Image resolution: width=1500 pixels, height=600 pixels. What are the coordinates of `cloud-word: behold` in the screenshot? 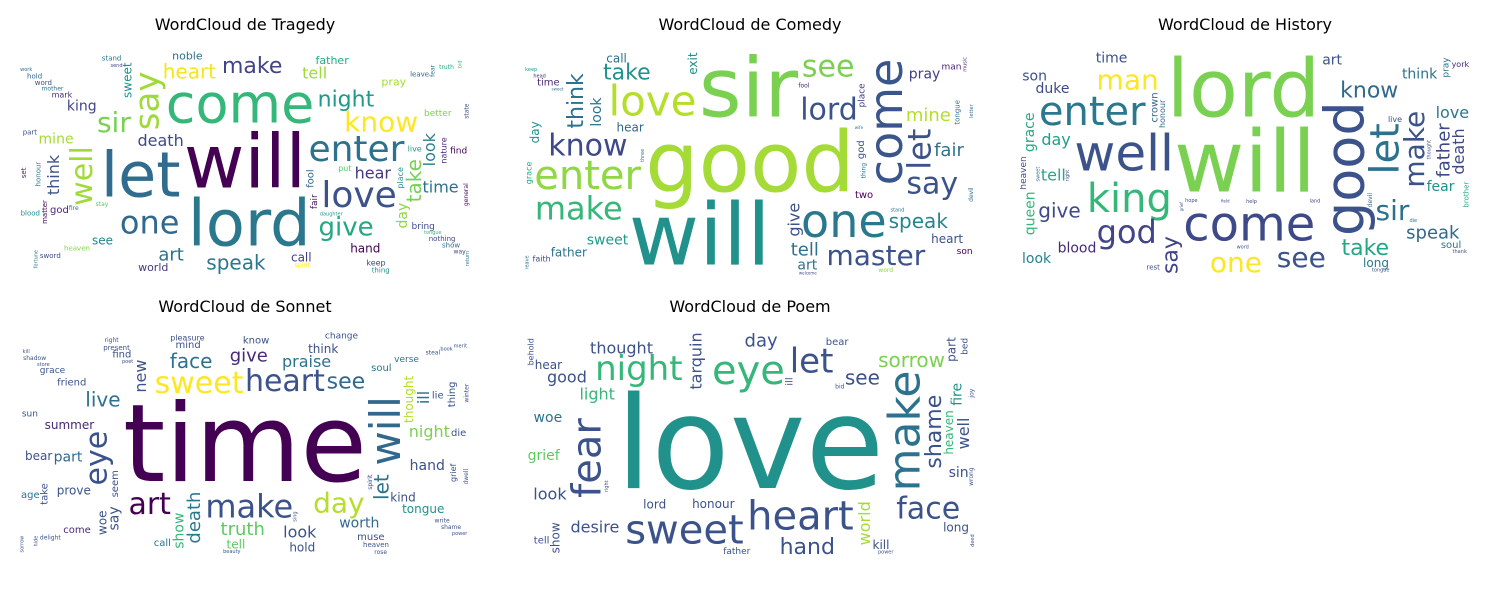 It's located at (531, 351).